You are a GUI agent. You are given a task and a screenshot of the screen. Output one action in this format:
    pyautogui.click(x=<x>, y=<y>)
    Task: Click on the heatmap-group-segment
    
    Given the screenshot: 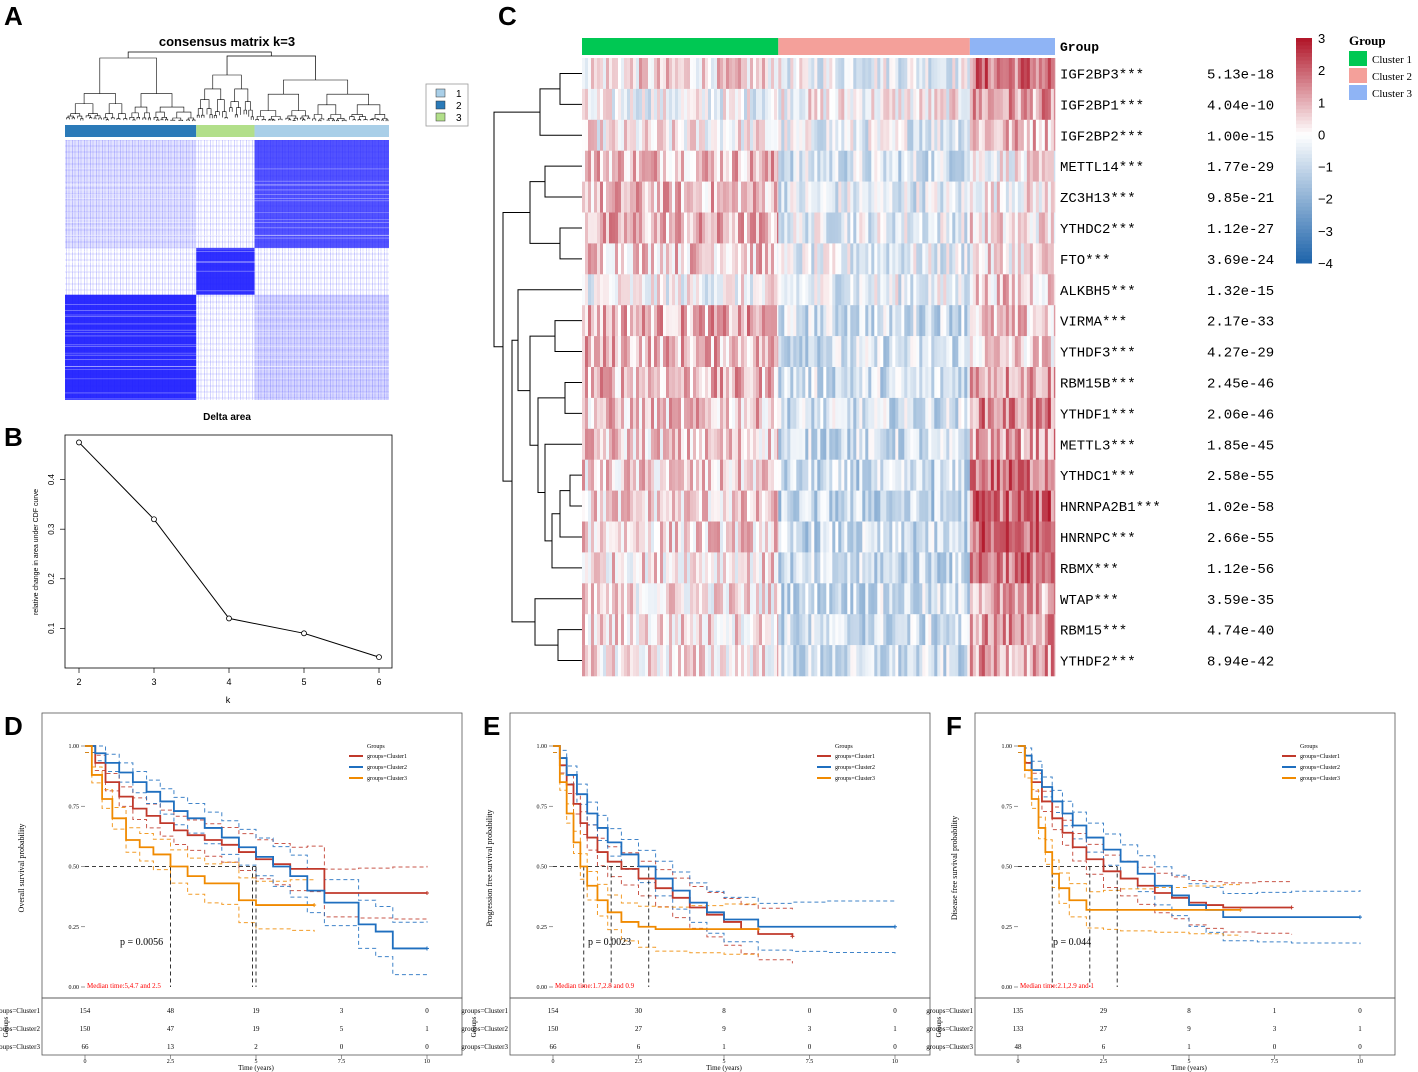 What is the action you would take?
    pyautogui.click(x=1012, y=46)
    